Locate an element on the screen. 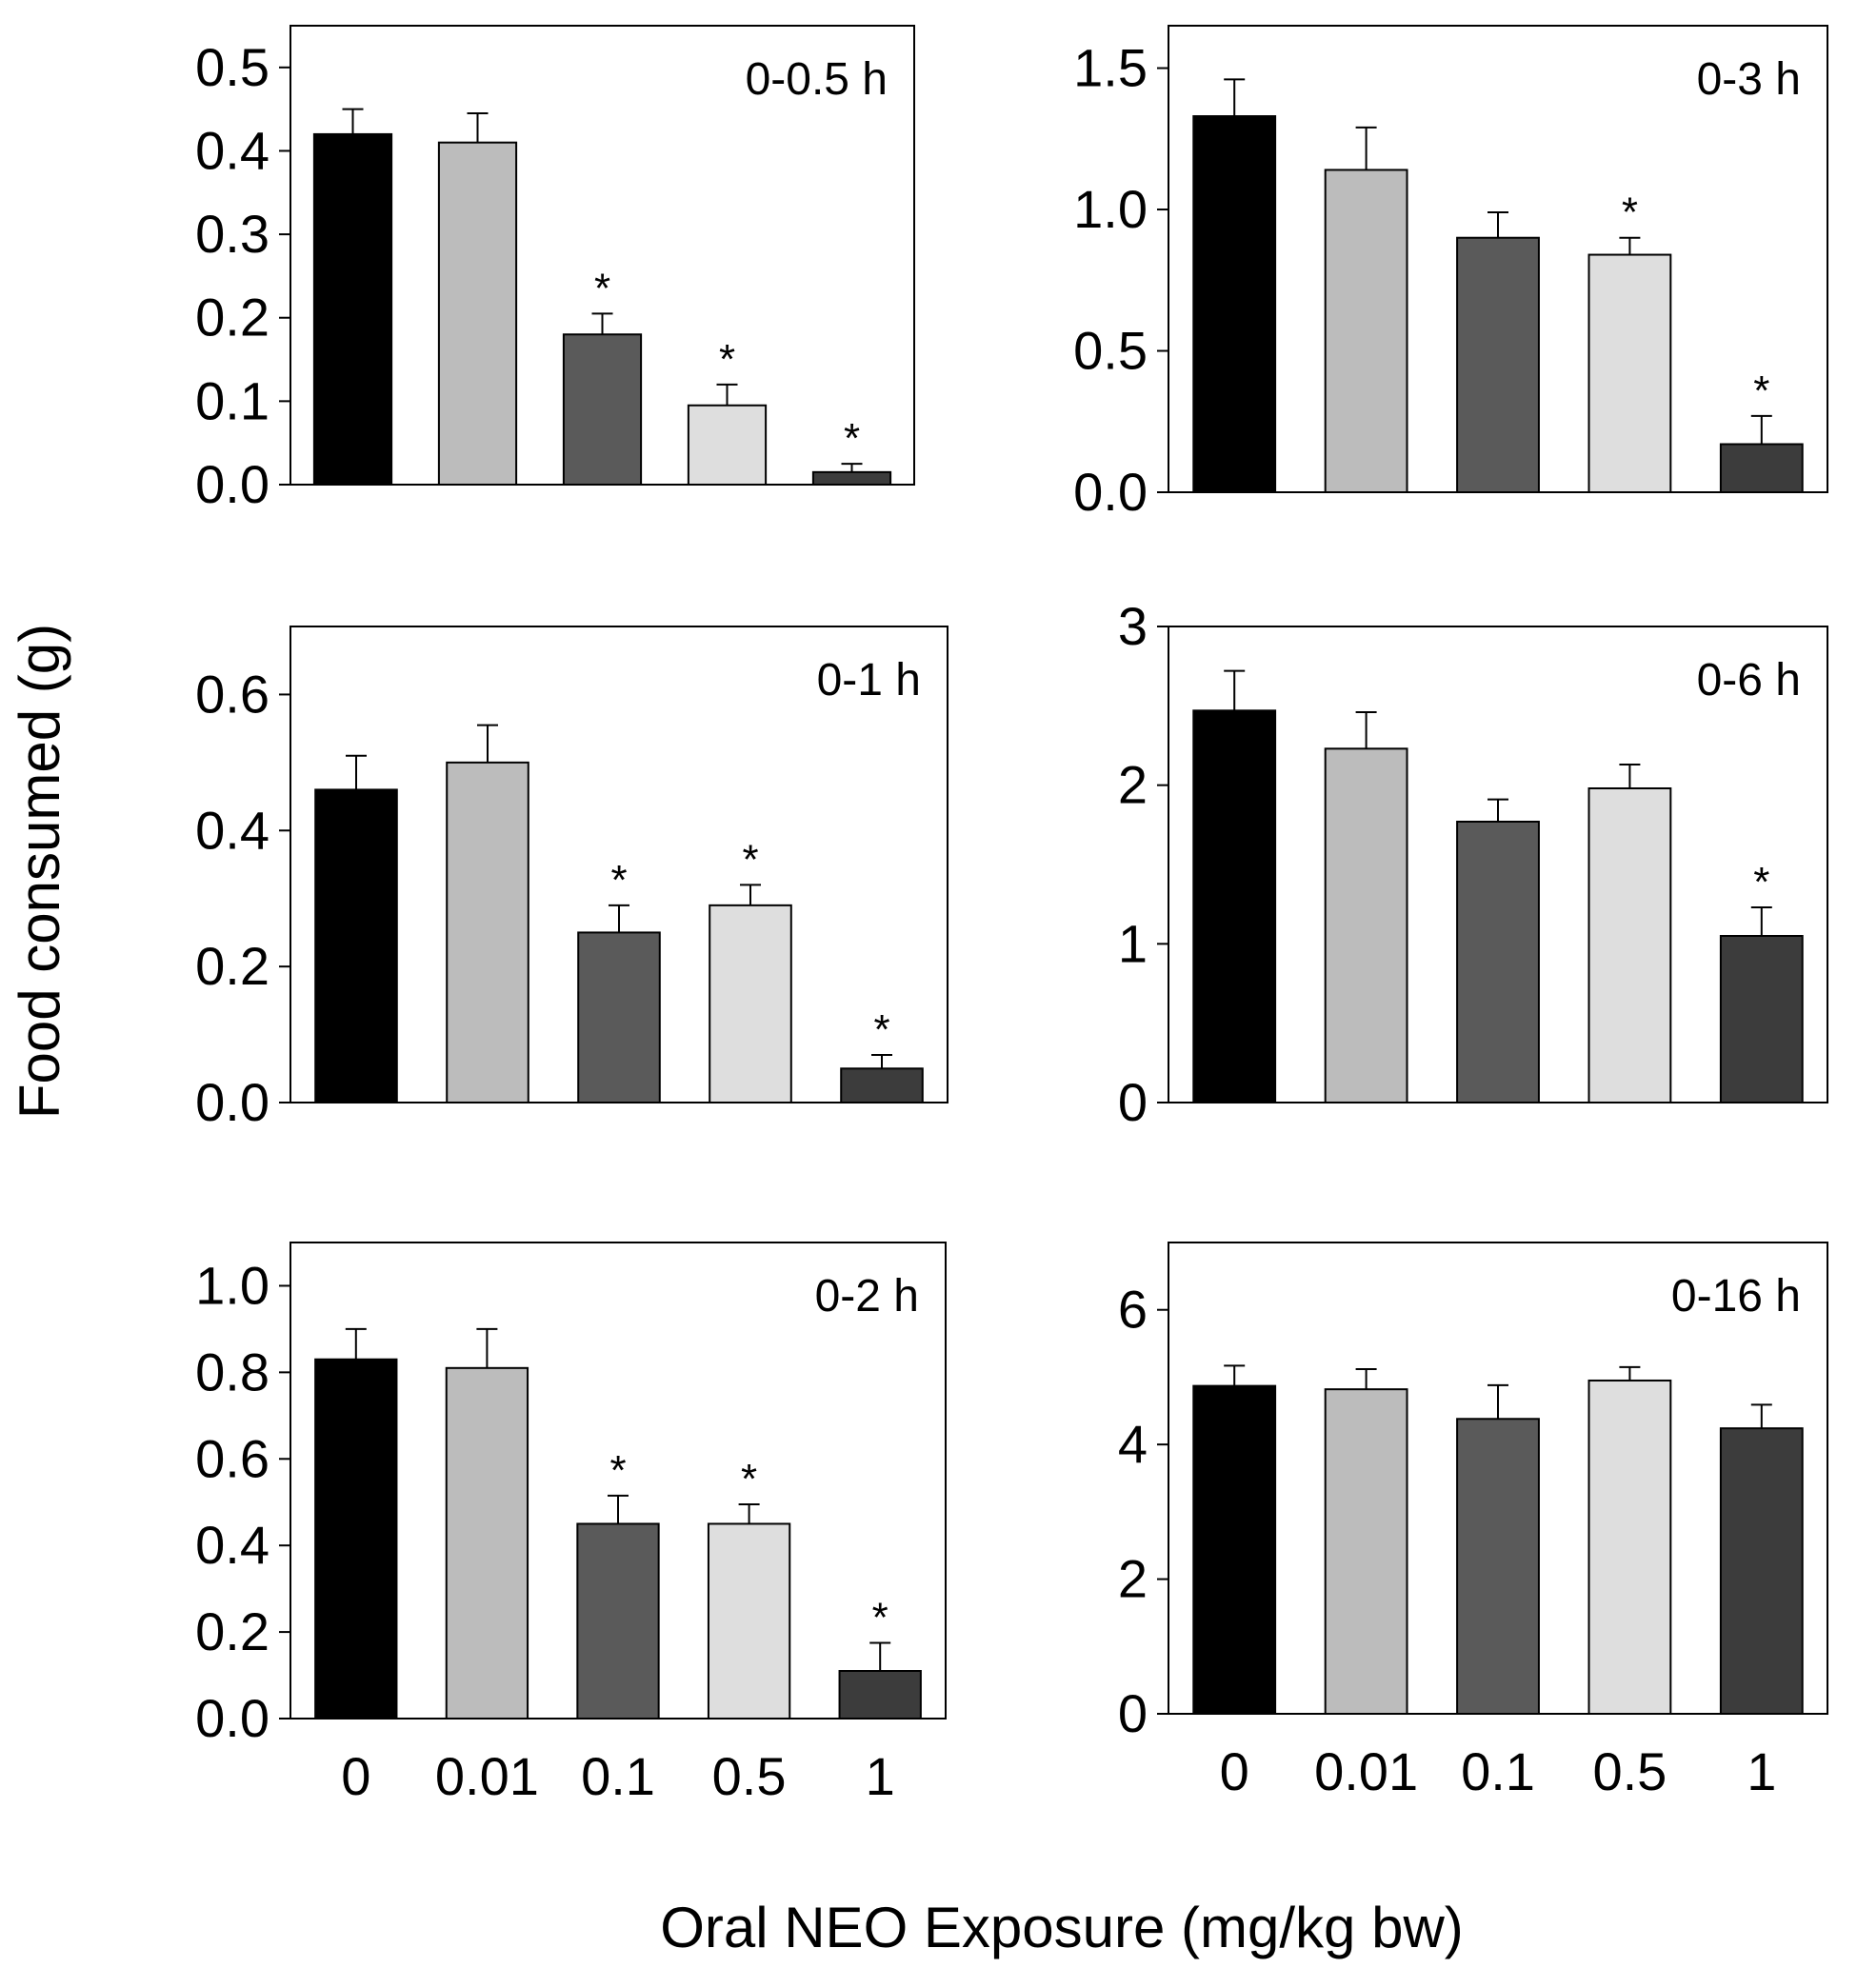  panel-6-title: 0-16 h is located at coordinates (1736, 1296).